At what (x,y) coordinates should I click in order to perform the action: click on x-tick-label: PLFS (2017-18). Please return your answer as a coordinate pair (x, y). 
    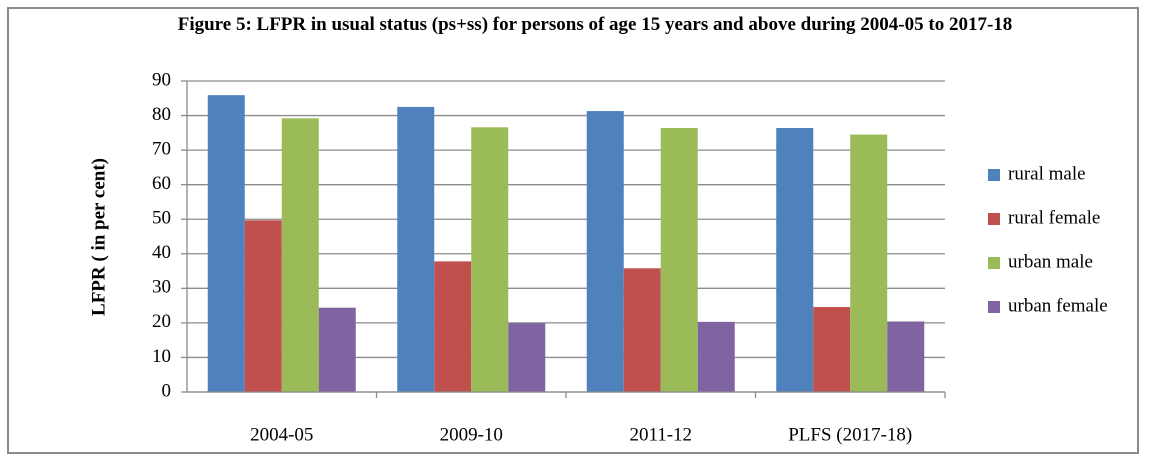
    Looking at the image, I should click on (850, 434).